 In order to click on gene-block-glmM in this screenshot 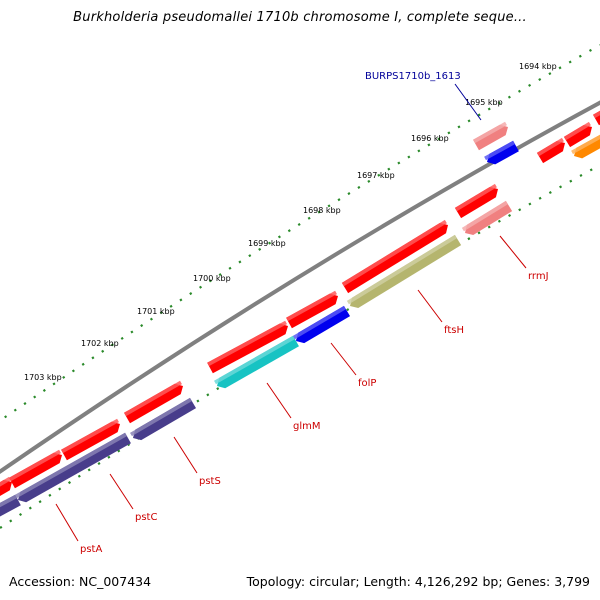, I will do `click(256, 362)`.